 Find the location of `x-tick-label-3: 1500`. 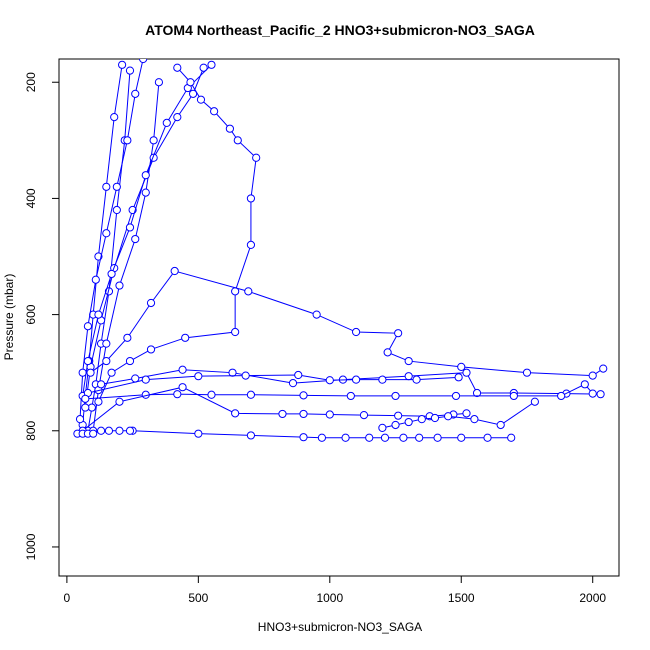

x-tick-label-3: 1500 is located at coordinates (461, 598).